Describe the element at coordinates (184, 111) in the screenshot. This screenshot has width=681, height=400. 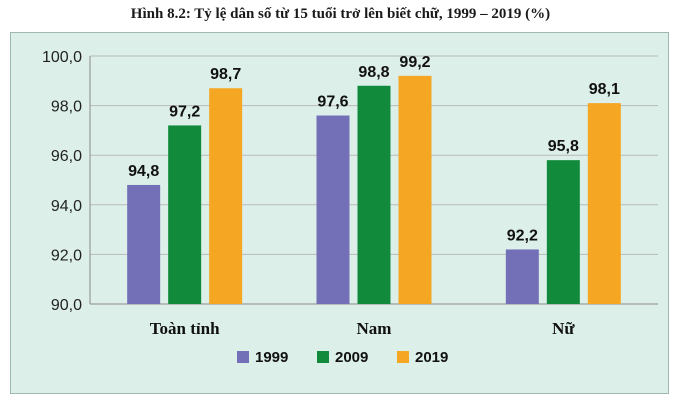
I see `data-label: 97,2` at that location.